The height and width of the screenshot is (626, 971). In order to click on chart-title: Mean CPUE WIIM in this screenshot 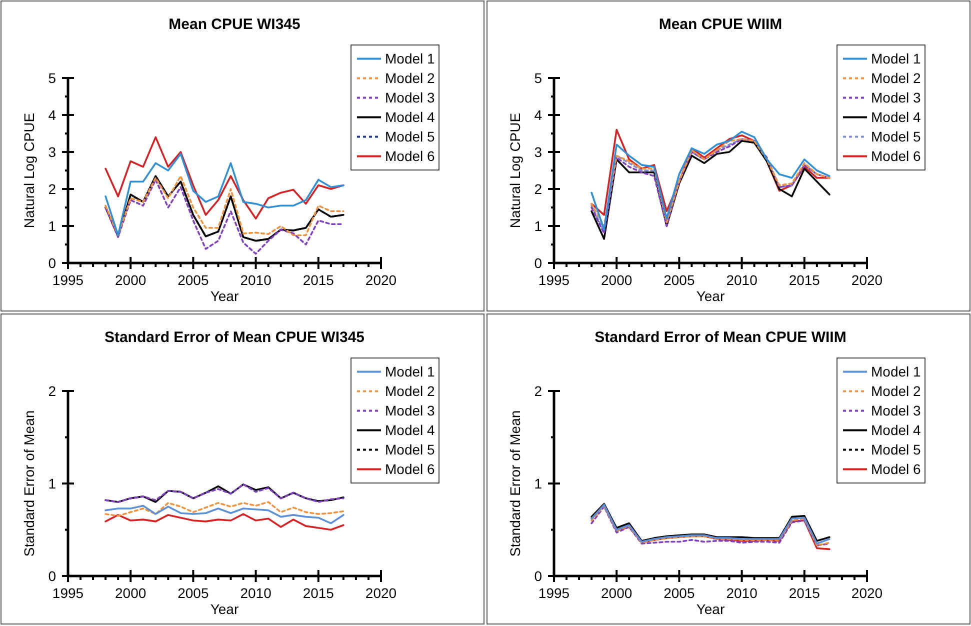, I will do `click(720, 24)`.